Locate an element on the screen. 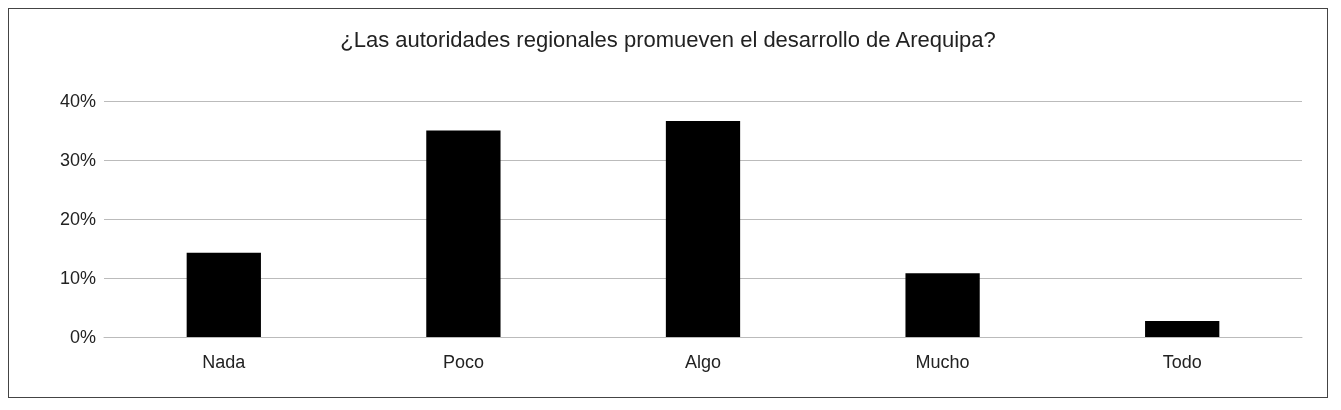  chart-title: ¿Las autoridades regionales promueven el desarrollo de Arequipa? is located at coordinates (668, 39).